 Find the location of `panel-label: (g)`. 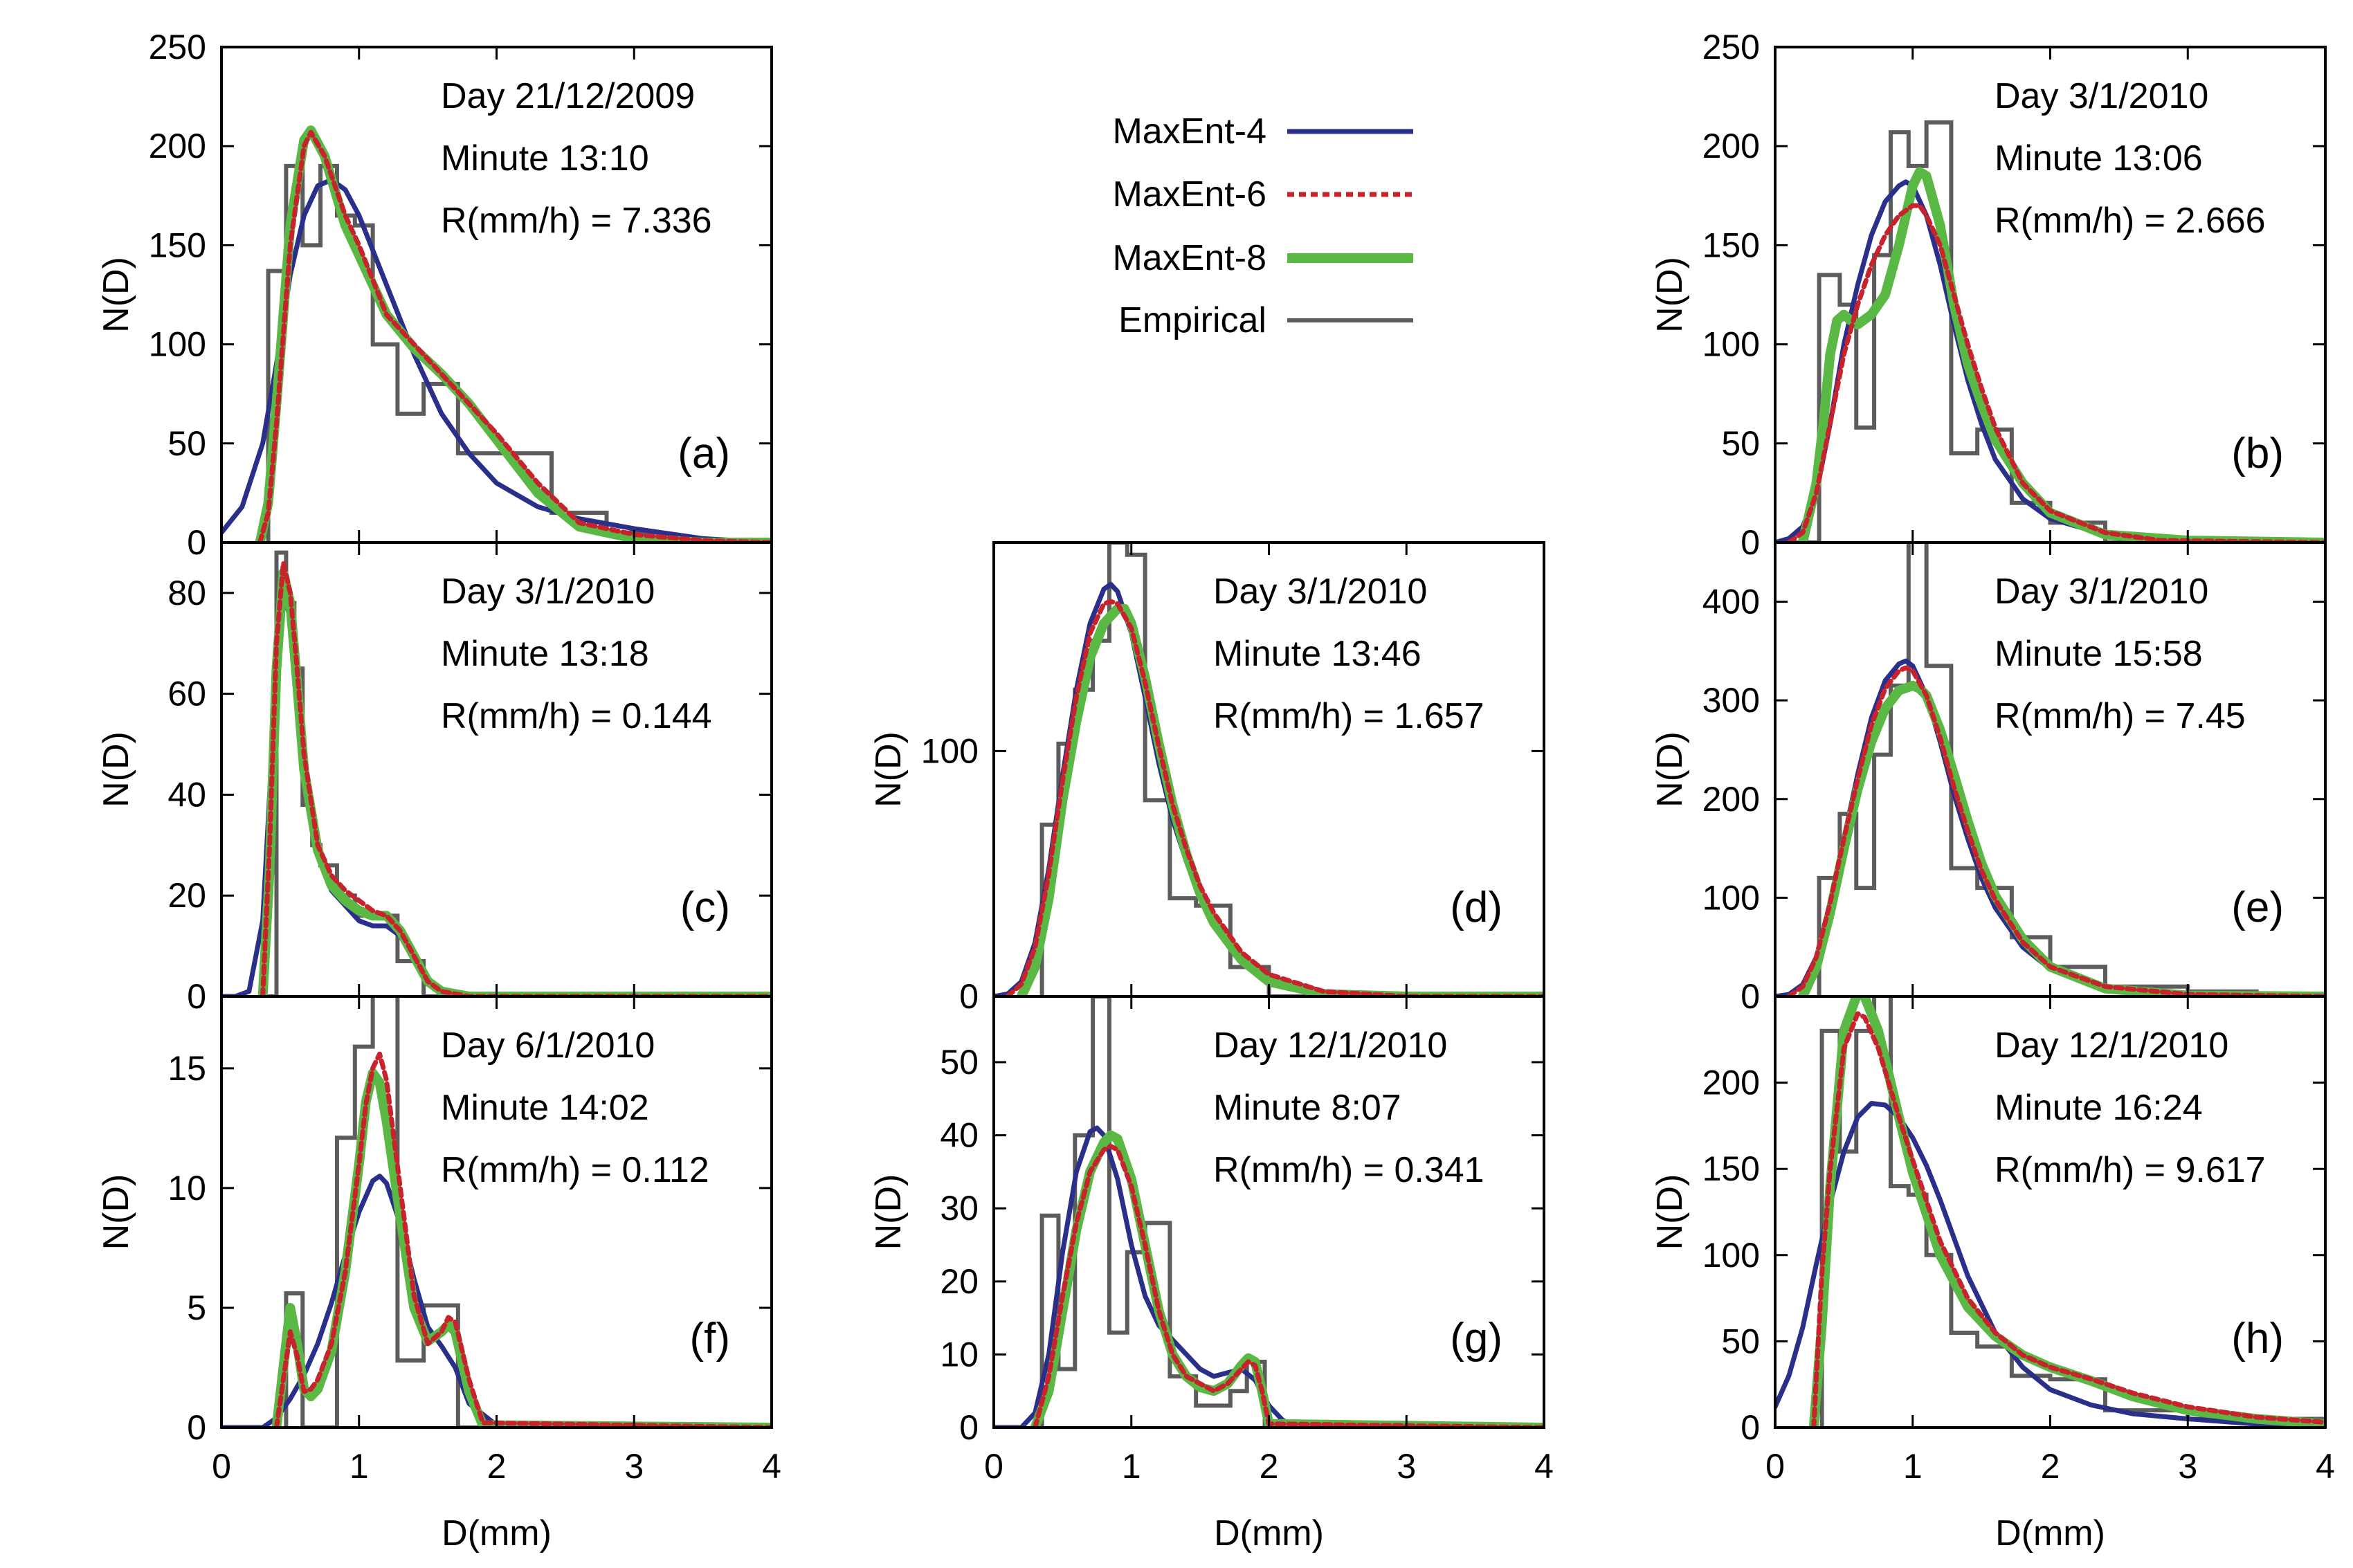

panel-label: (g) is located at coordinates (1476, 1338).